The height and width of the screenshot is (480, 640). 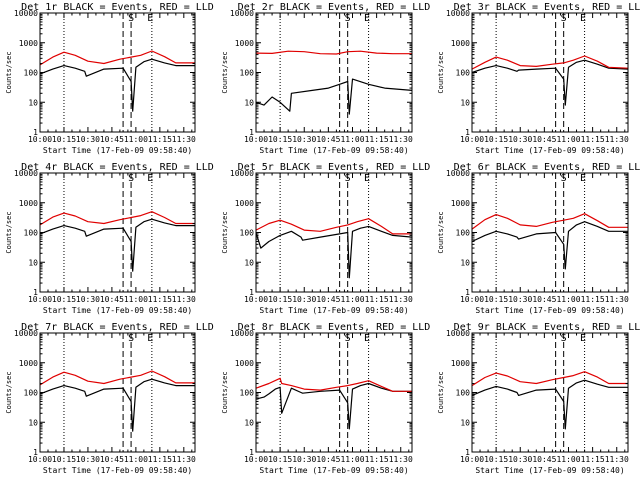 I want to click on chart-title: Det 2r BLACK = Events, RED = LLD, so click(x=334, y=7).